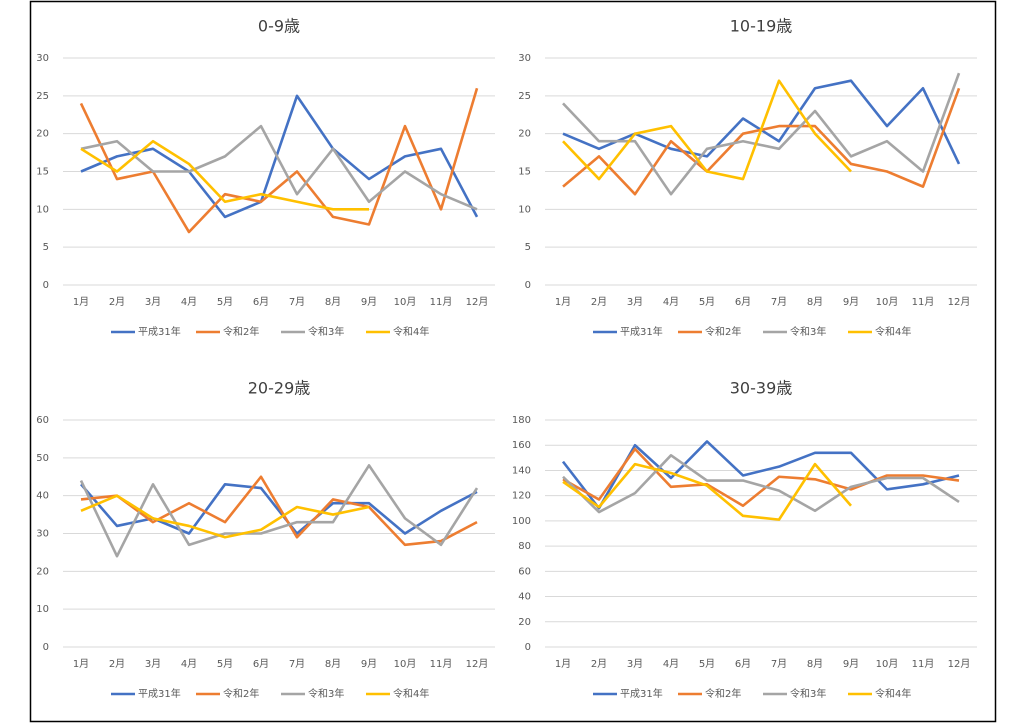 The height and width of the screenshot is (724, 1024). What do you see at coordinates (521, 470) in the screenshot?
I see `y-tick-label: 140` at bounding box center [521, 470].